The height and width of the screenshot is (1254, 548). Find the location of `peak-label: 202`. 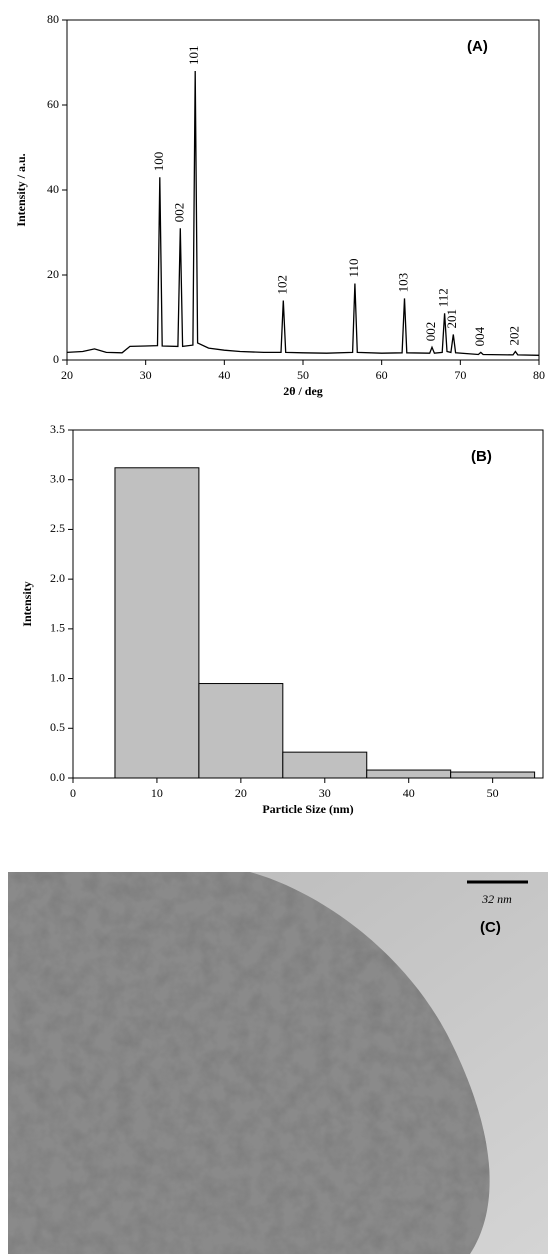

peak-label: 202 is located at coordinates (513, 336).